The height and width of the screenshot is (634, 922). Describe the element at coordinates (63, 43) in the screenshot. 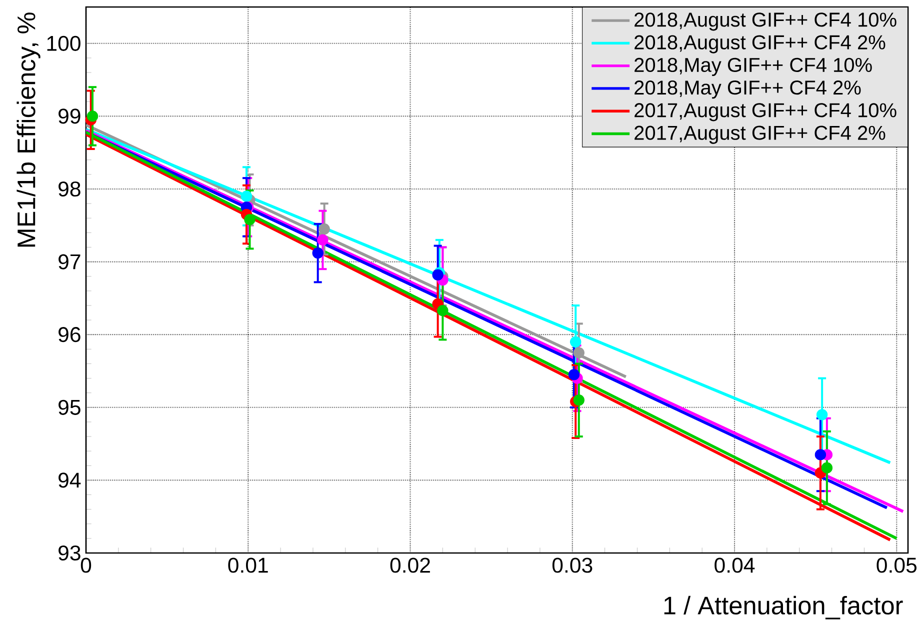

I see `y-tick-label: 100` at that location.